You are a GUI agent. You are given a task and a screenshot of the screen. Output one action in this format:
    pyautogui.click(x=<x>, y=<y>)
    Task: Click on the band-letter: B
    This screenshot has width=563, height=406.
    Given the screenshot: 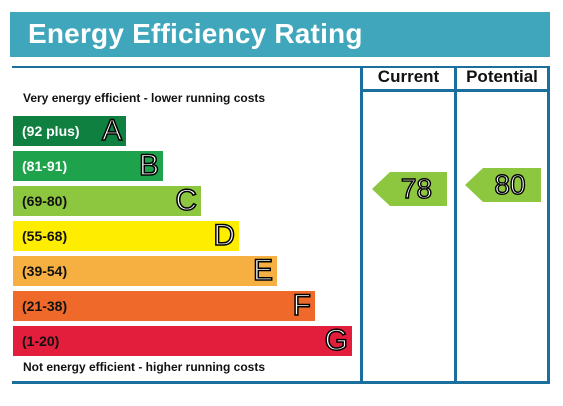 What is the action you would take?
    pyautogui.click(x=149, y=165)
    